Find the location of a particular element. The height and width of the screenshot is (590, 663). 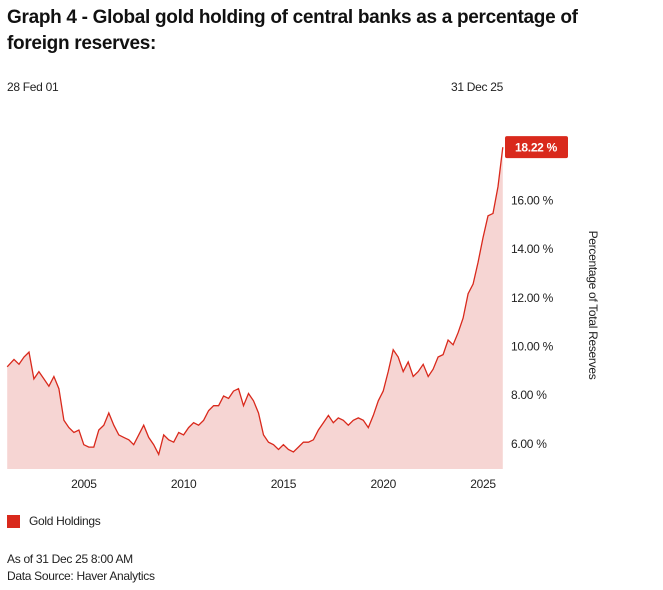

x-tick-label: 2005 is located at coordinates (84, 484).